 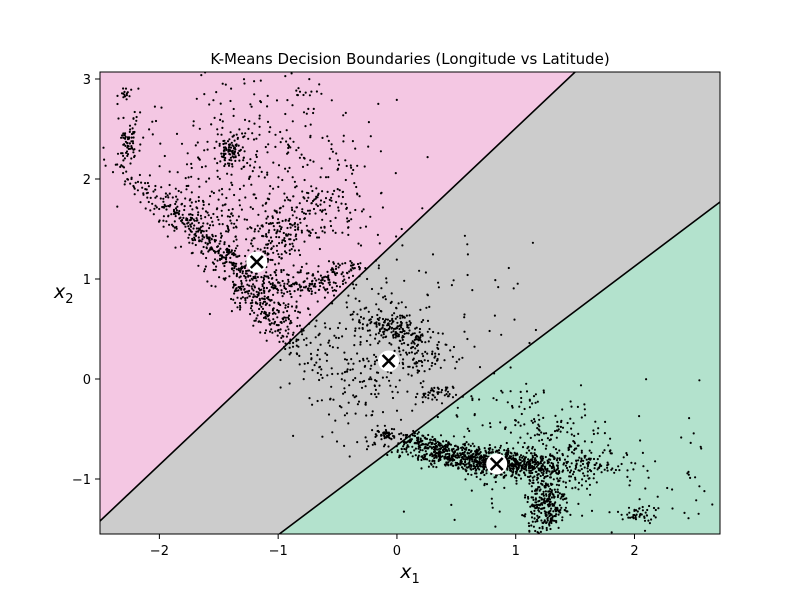 What do you see at coordinates (405, 572) in the screenshot?
I see `x-axis-label-base: x` at bounding box center [405, 572].